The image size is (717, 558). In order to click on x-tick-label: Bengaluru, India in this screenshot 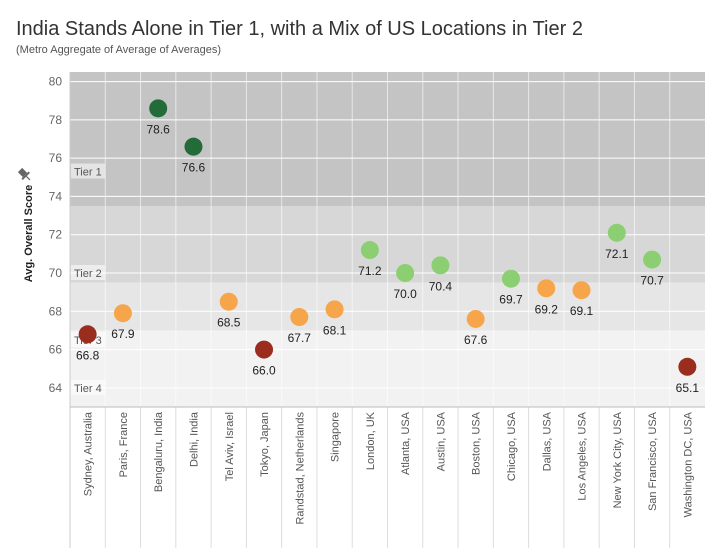, I will do `click(159, 451)`.